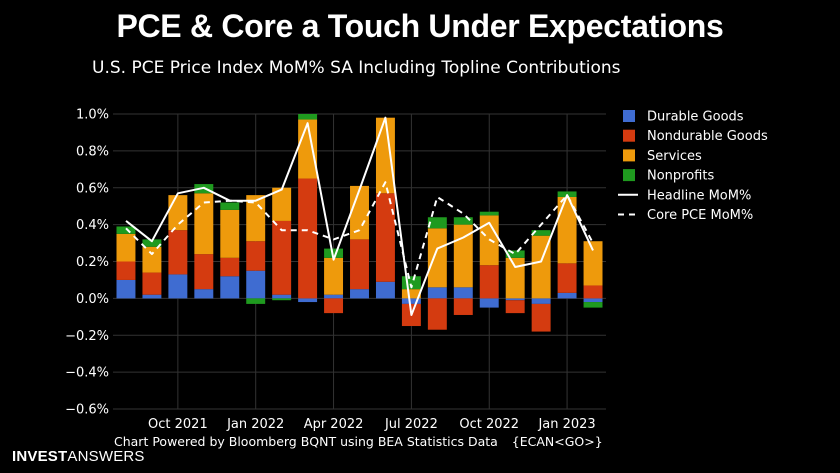 The width and height of the screenshot is (840, 473). I want to click on x-tick-label: Jan 2022, so click(255, 424).